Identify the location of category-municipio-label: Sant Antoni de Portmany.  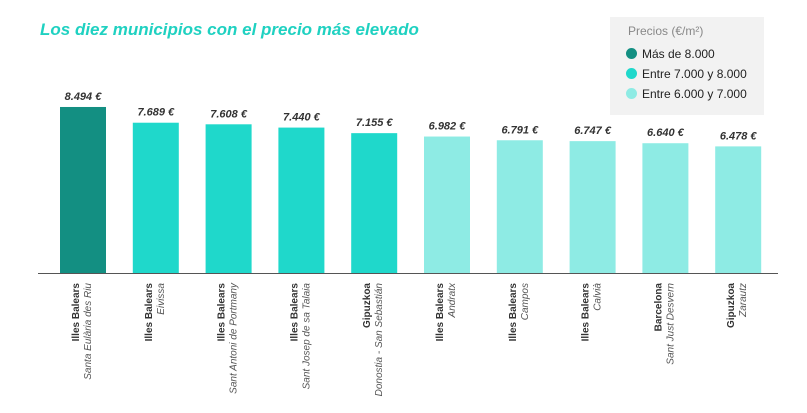
(234, 338).